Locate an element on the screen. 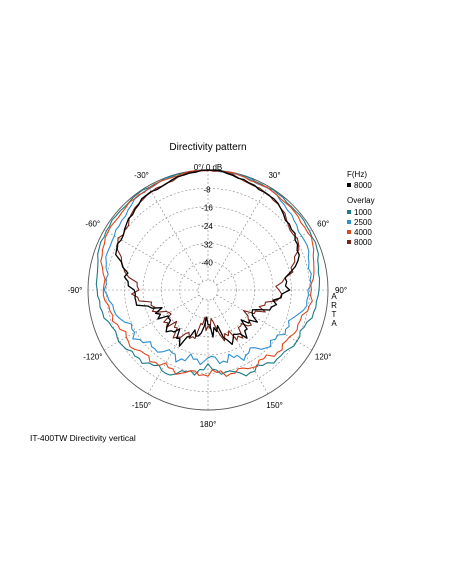 The width and height of the screenshot is (452, 584). legend-main-header: F(Hz) is located at coordinates (357, 174).